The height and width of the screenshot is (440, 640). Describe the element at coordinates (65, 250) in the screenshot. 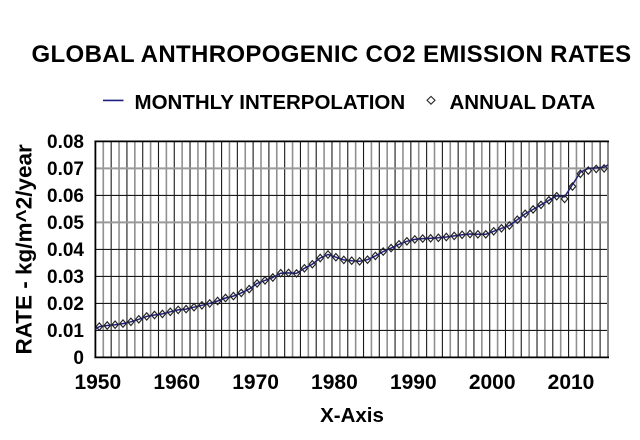

I see `svg-text: 0.04` at that location.